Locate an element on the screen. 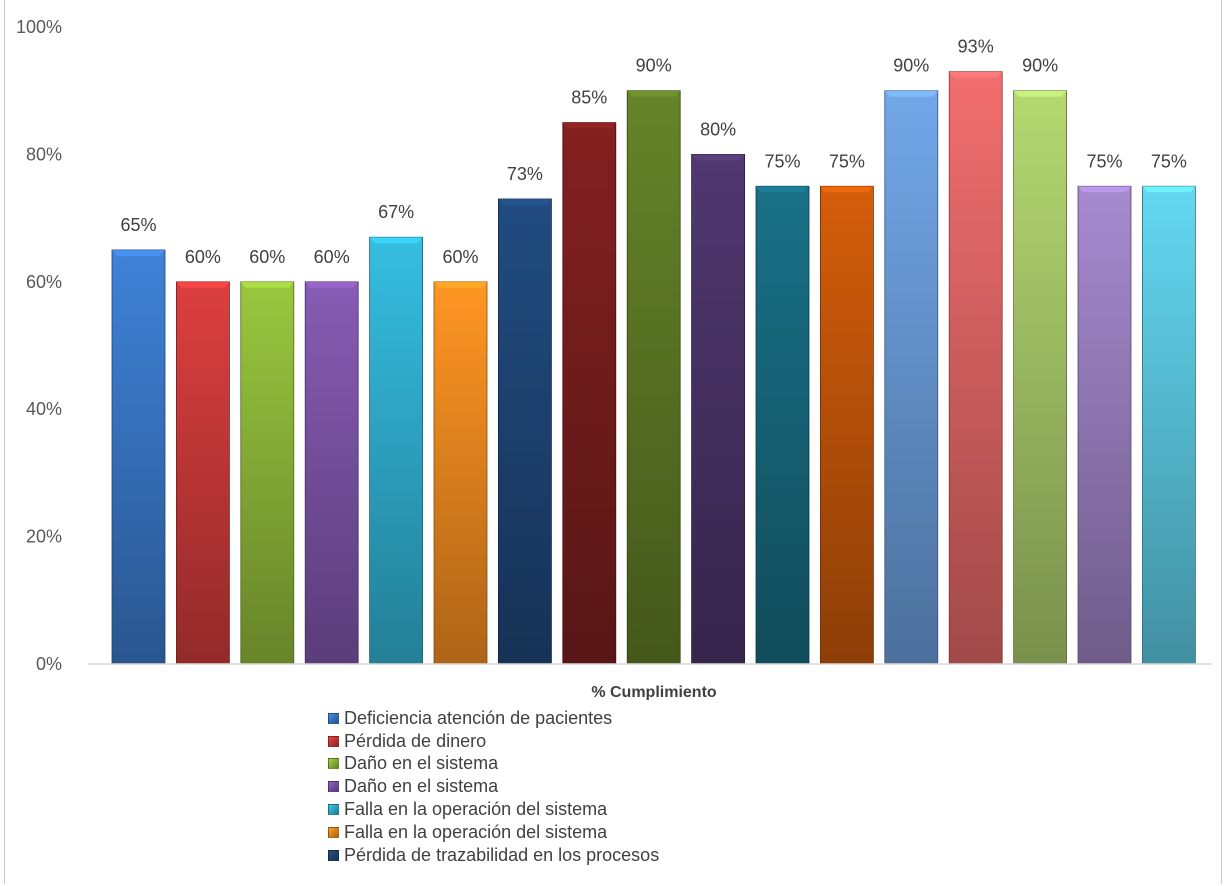 Image resolution: width=1226 pixels, height=886 pixels. legend-item: Pérdida de trazabilidad en los procesos is located at coordinates (493, 855).